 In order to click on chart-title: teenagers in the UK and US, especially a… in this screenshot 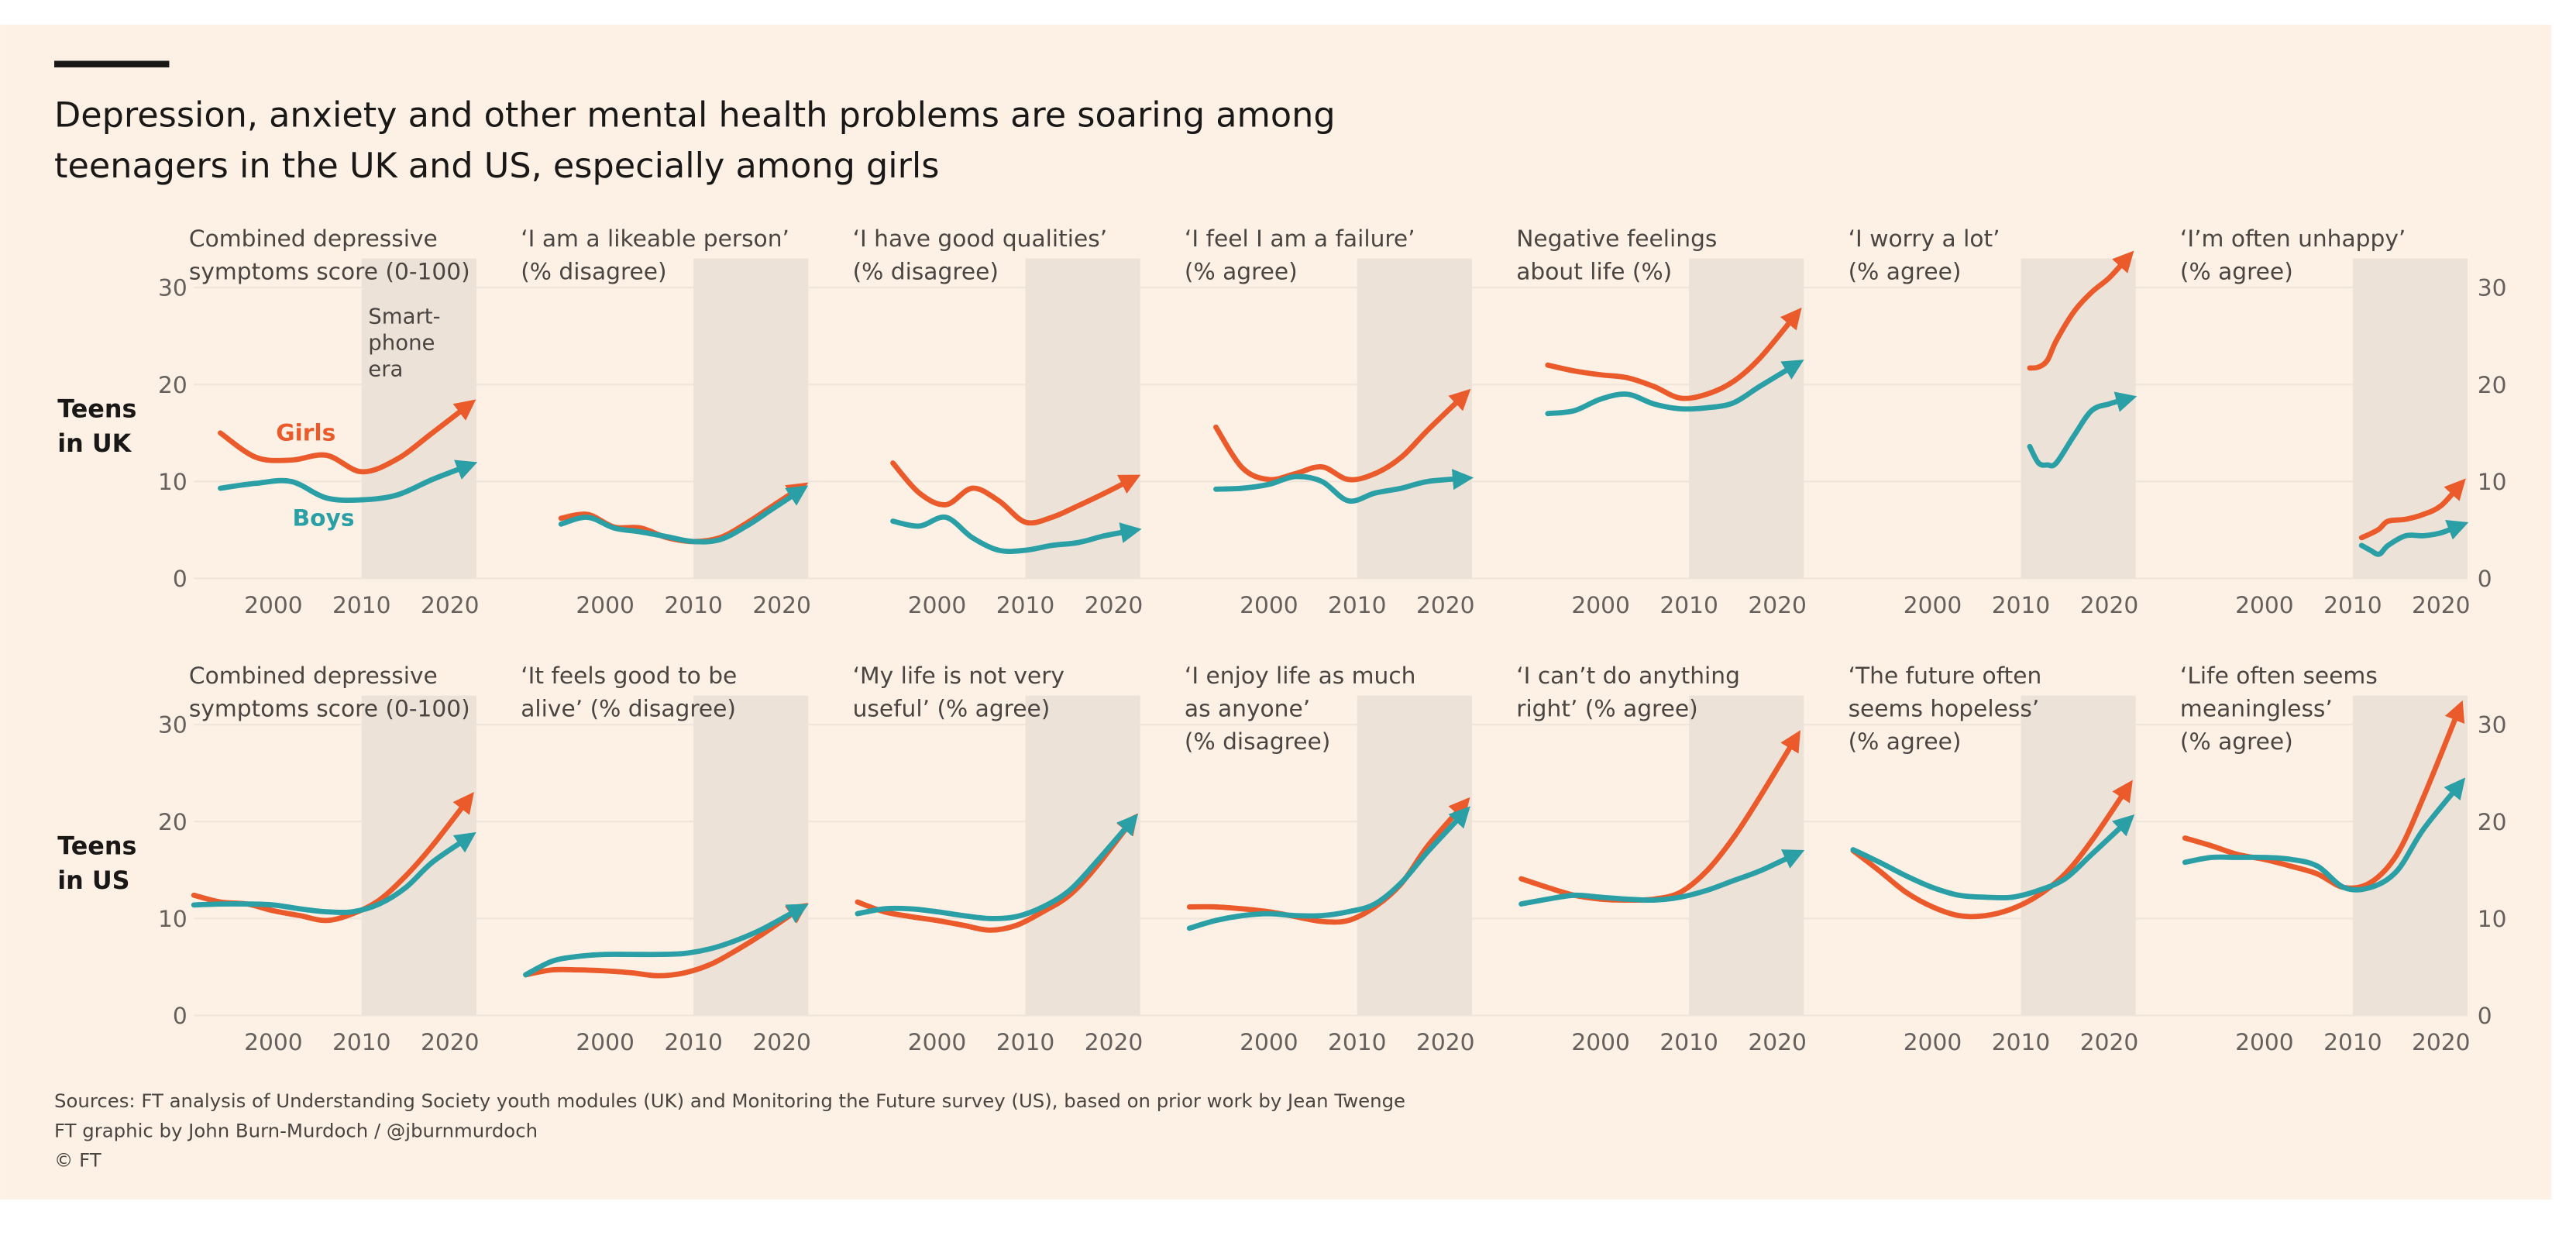, I will do `click(496, 166)`.